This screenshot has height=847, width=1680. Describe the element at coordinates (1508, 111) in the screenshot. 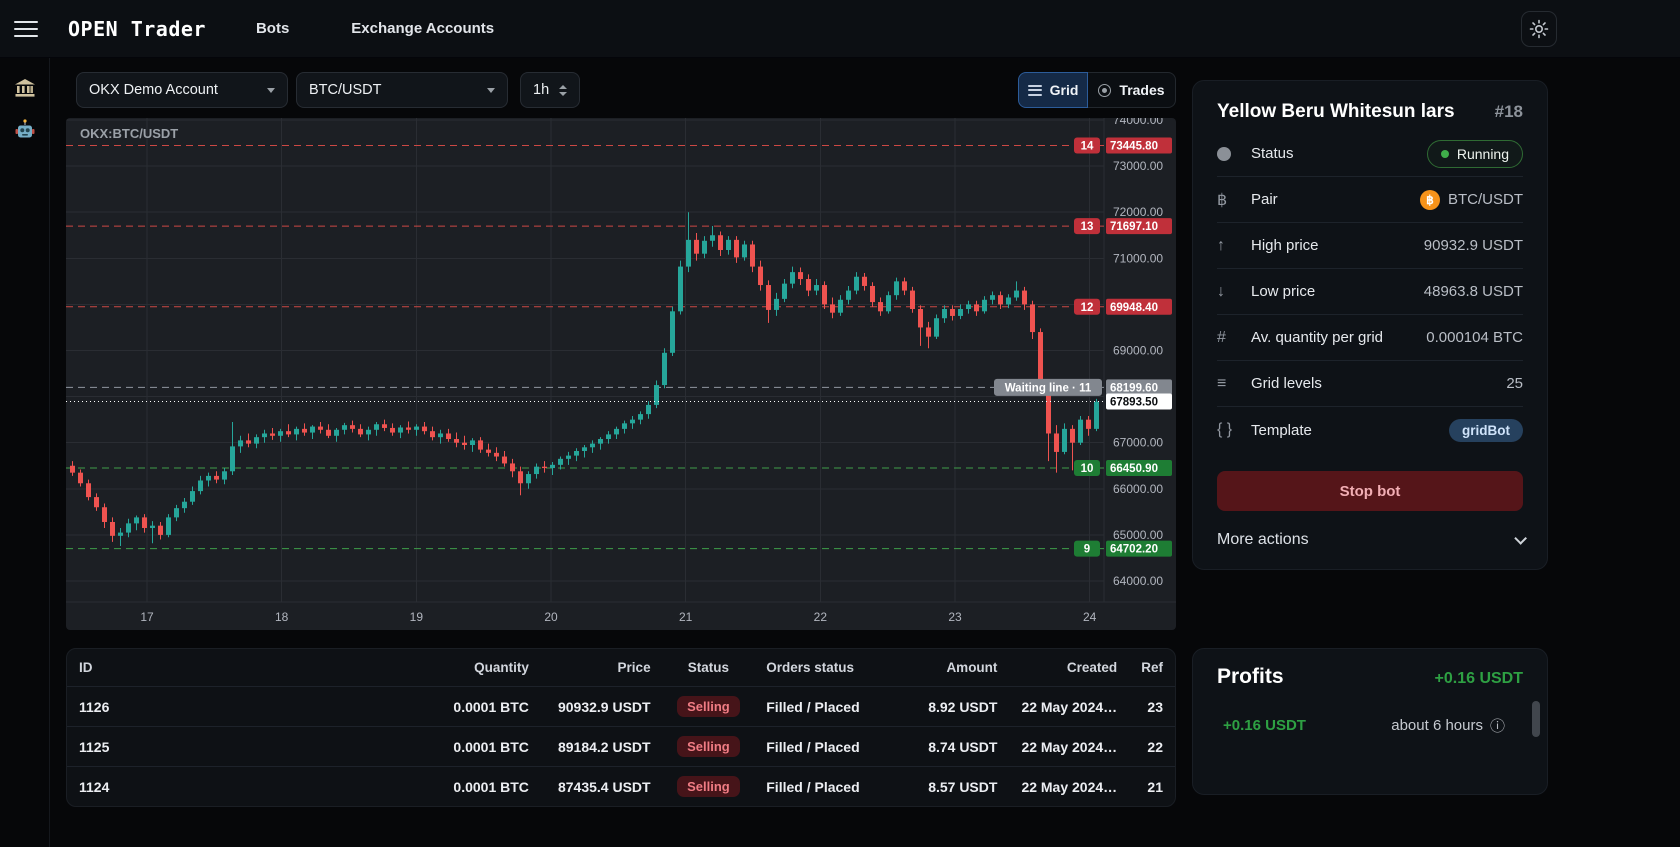

I see `bot-id: #18` at that location.